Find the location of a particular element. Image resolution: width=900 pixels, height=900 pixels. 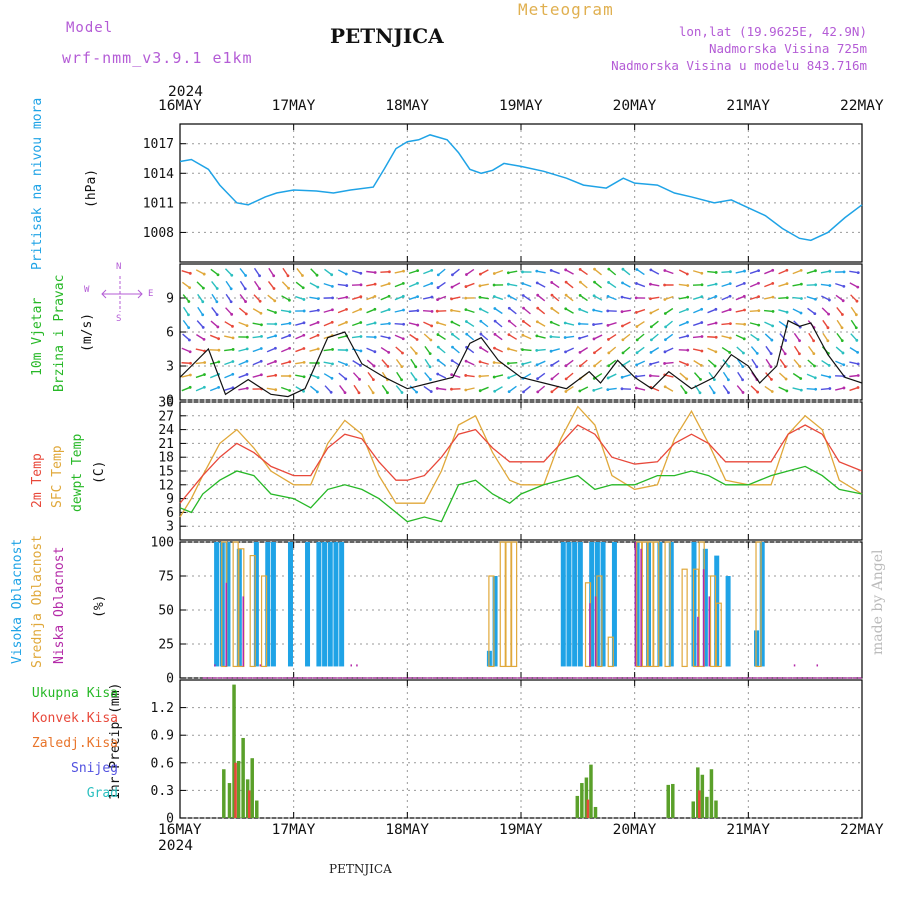

y-tick-label: 100 is located at coordinates (162, 543).